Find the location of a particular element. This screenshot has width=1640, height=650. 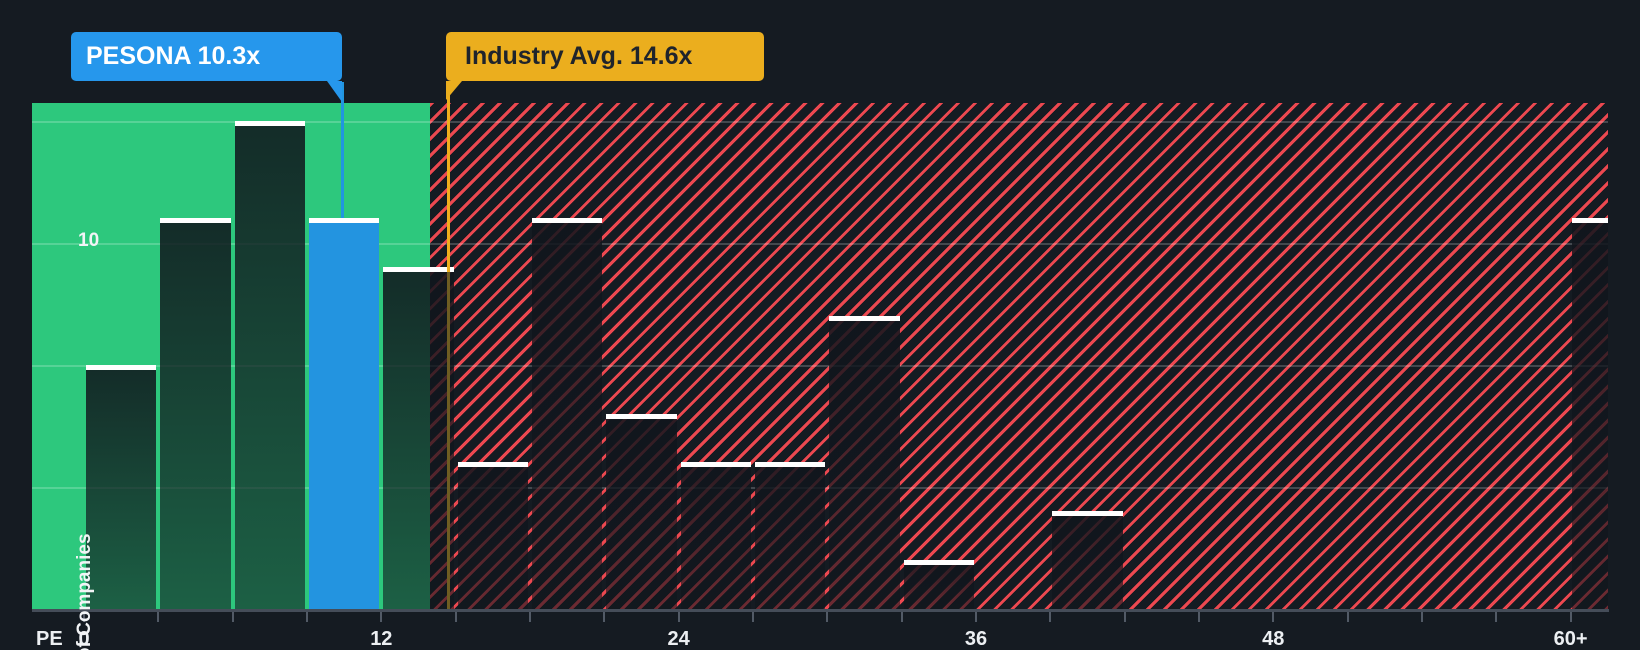

x-axis-tick-label: 0 is located at coordinates (84, 639).